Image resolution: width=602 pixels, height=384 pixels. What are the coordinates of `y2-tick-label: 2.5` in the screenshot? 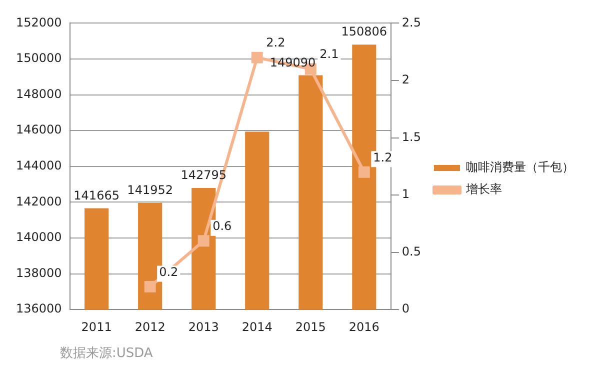 It's located at (412, 22).